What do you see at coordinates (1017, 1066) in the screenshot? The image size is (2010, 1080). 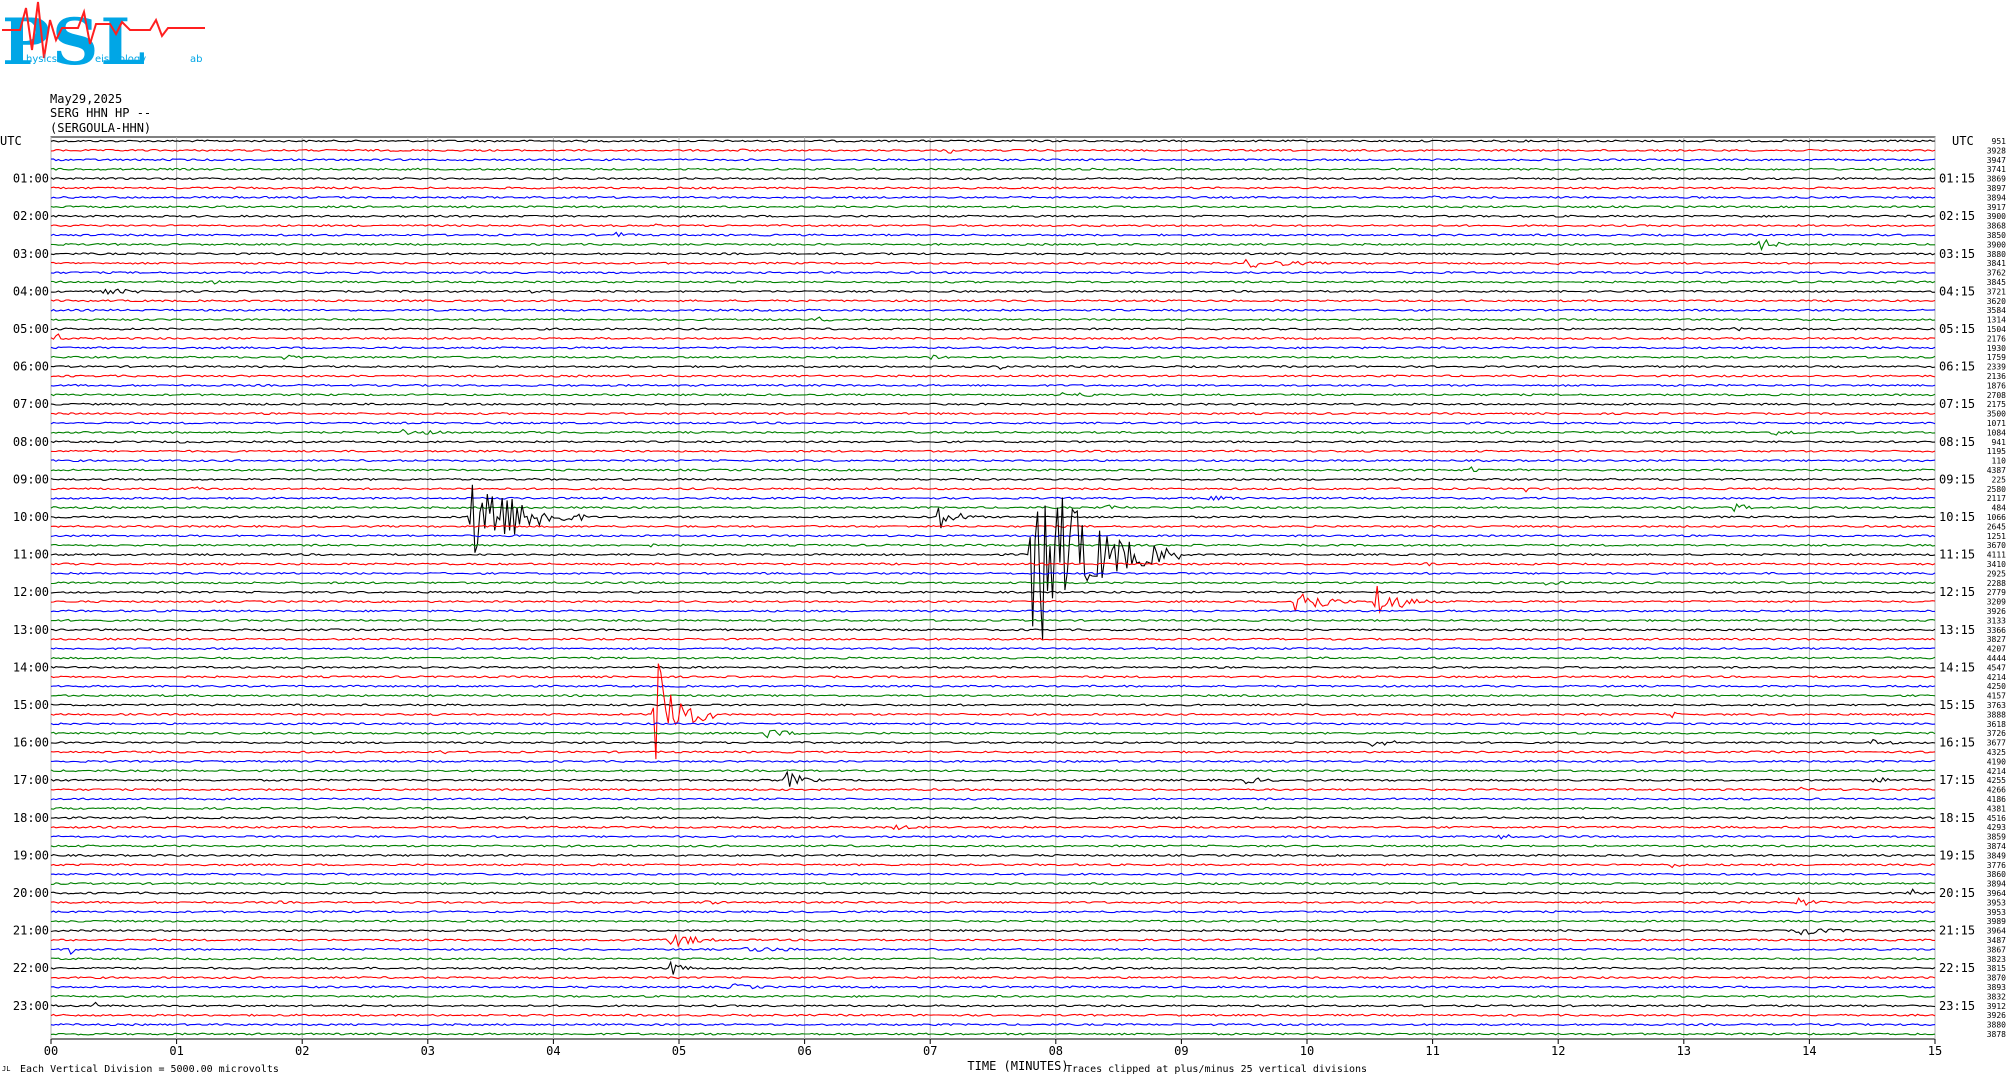 I see `x-axis-title: TIME (MINUTES)` at bounding box center [1017, 1066].